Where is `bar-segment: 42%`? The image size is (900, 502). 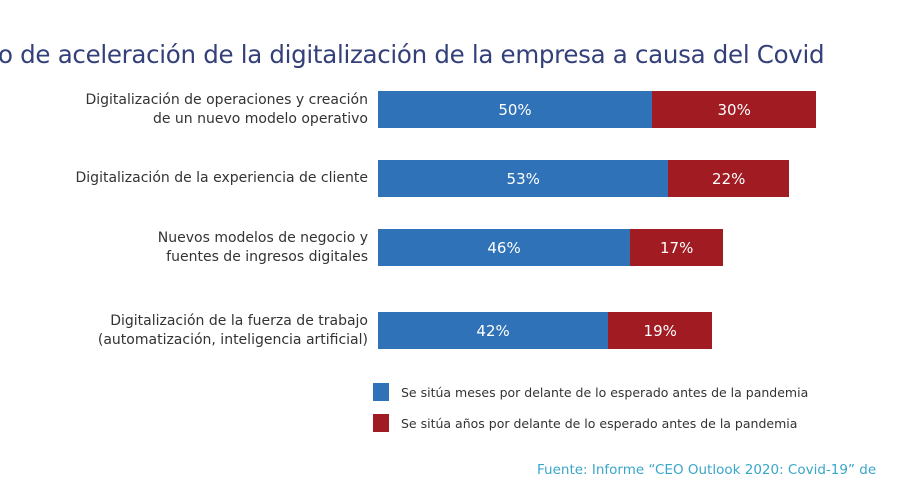 bar-segment: 42% is located at coordinates (493, 330).